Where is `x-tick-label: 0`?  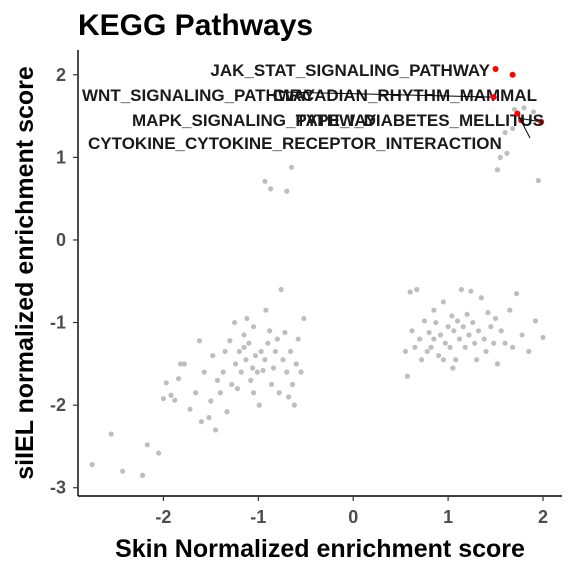 x-tick-label: 0 is located at coordinates (353, 517).